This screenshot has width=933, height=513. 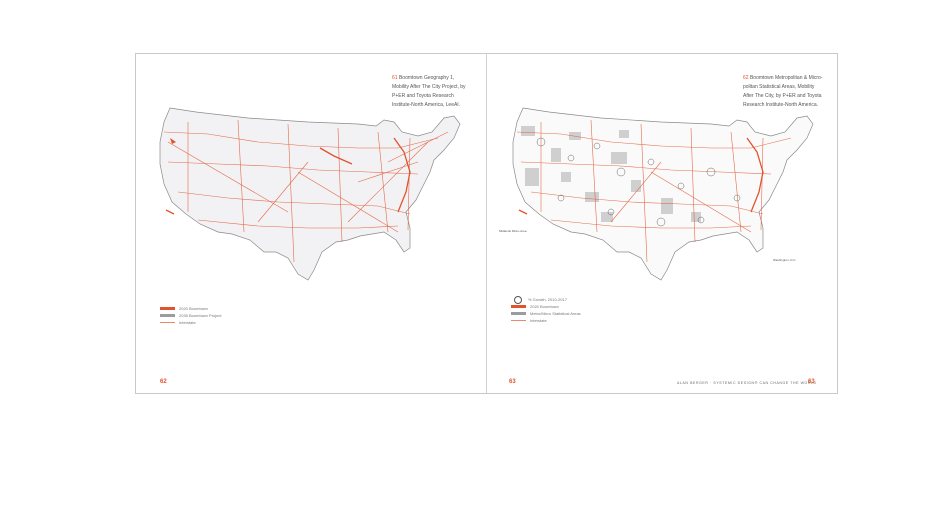 I want to click on spread-gutter, so click(x=486, y=223).